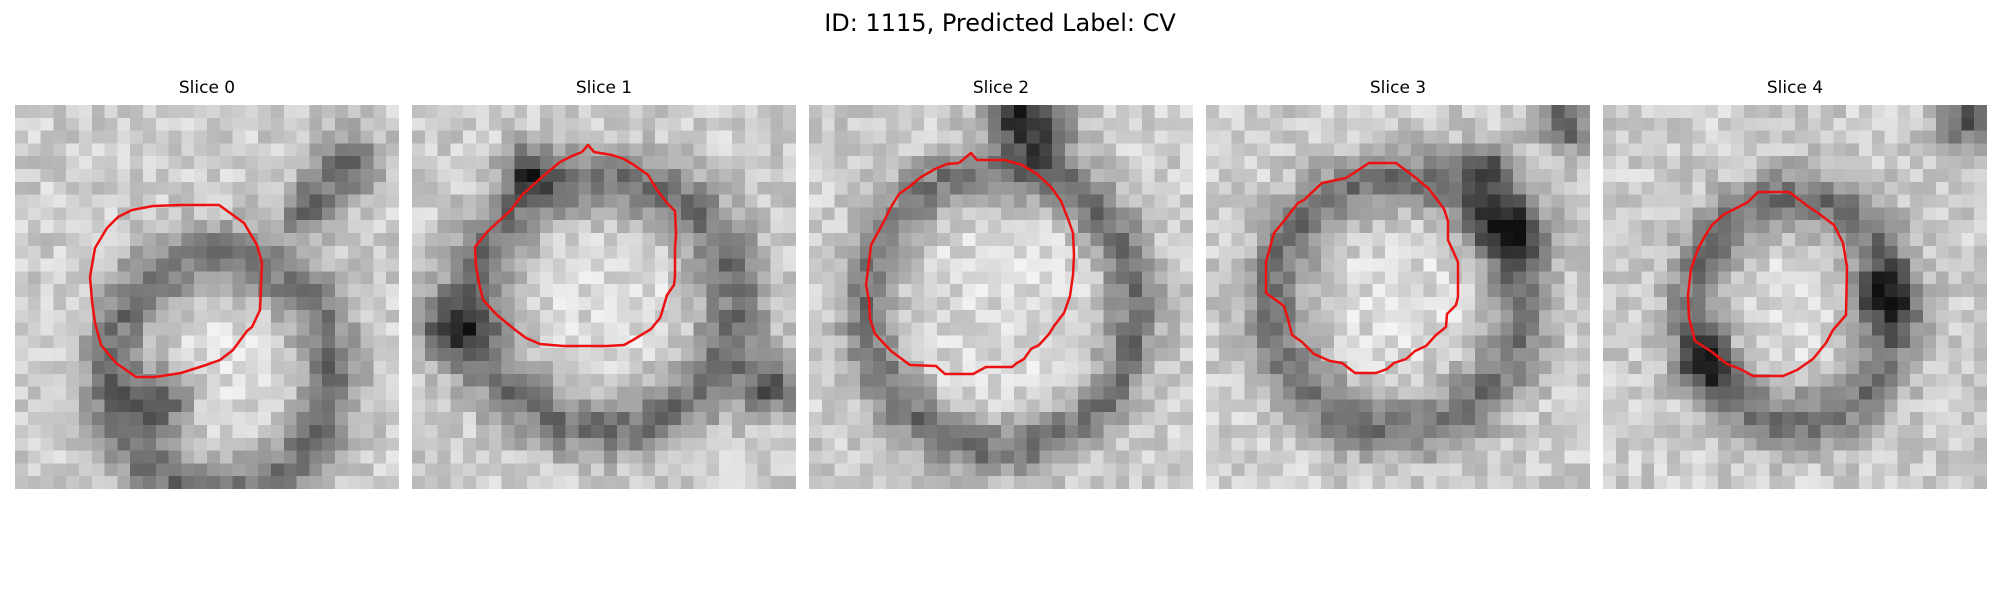 This screenshot has width=2000, height=600. What do you see at coordinates (207, 88) in the screenshot?
I see `slice-title: Slice 0` at bounding box center [207, 88].